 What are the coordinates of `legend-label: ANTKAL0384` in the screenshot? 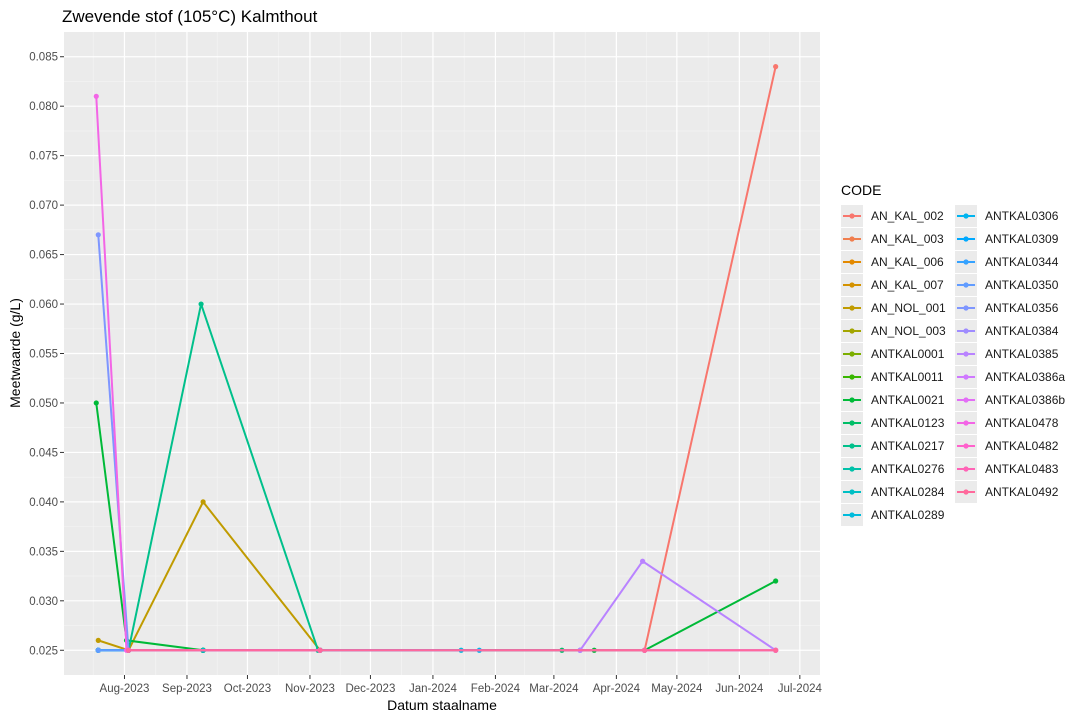 It's located at (1022, 331).